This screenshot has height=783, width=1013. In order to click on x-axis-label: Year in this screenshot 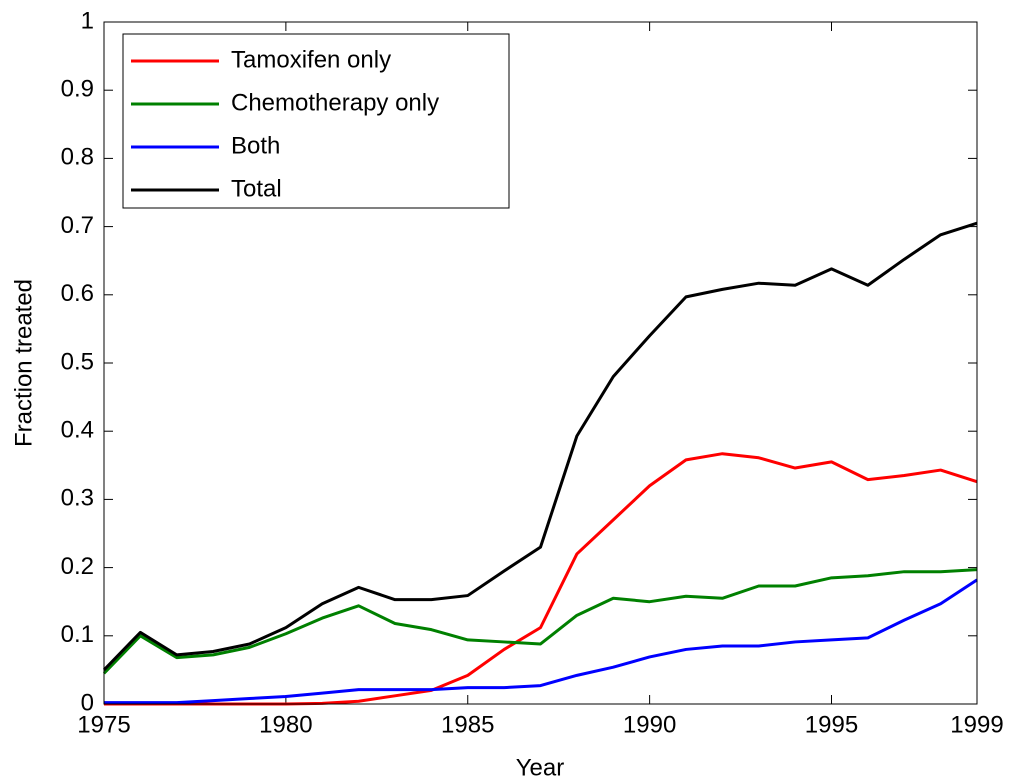, I will do `click(540, 767)`.